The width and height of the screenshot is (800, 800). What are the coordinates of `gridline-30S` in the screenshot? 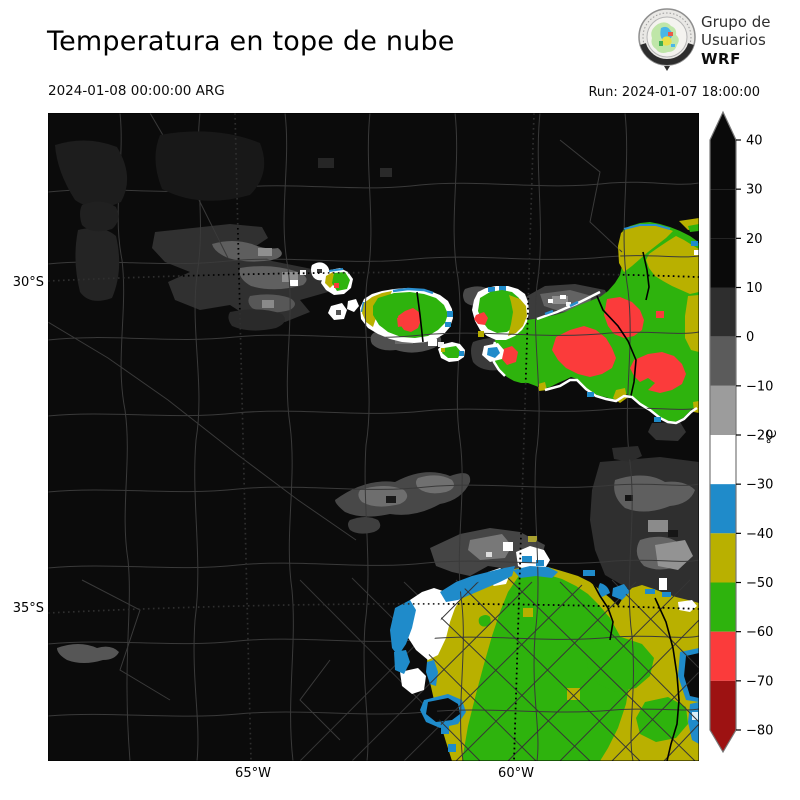 It's located at (373, 276).